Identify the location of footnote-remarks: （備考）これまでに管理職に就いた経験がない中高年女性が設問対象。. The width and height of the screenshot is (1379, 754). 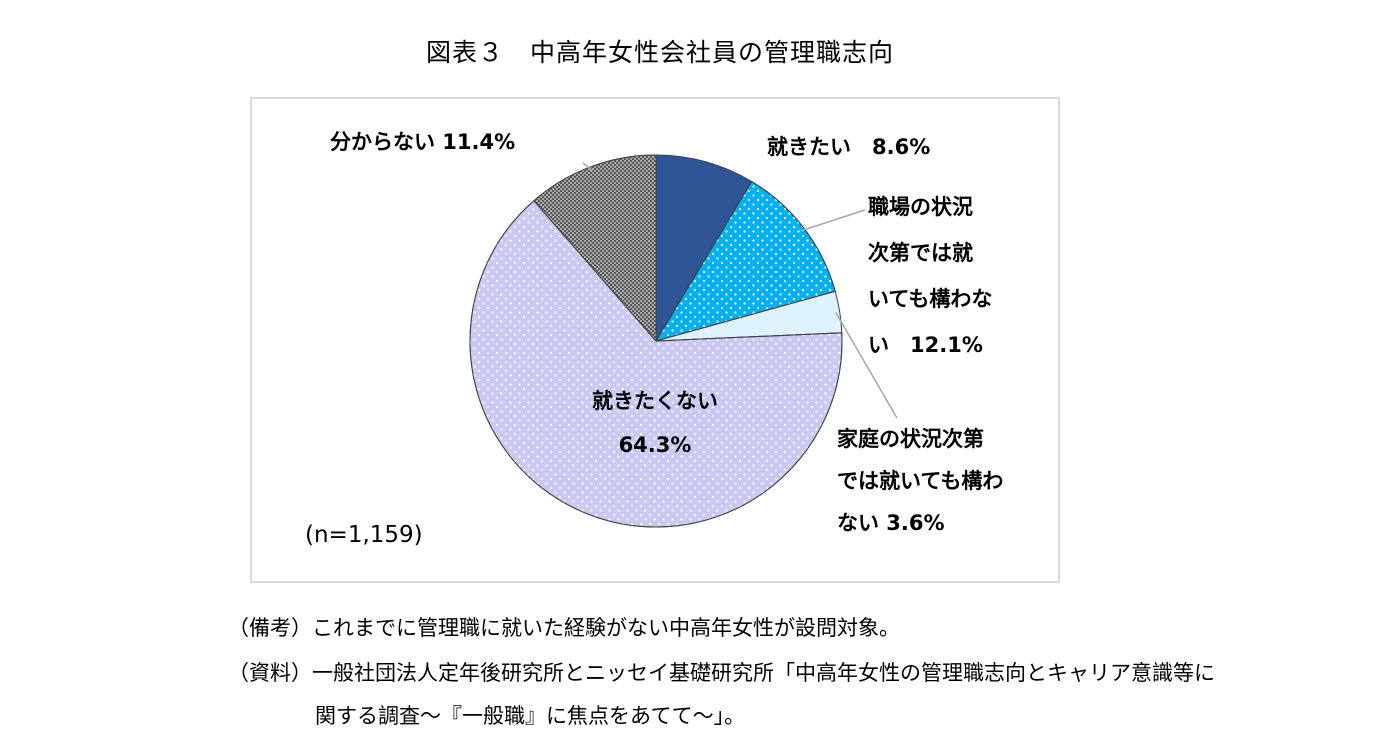
(564, 628).